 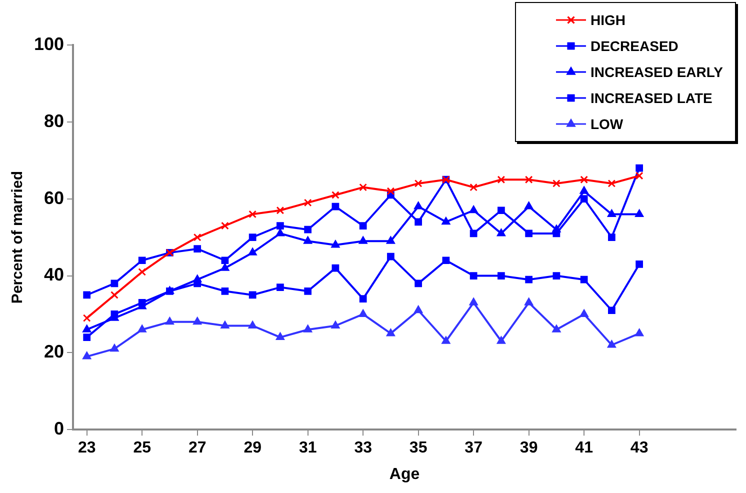 What do you see at coordinates (656, 72) in the screenshot?
I see `legend-label: INCREASED EARLY` at bounding box center [656, 72].